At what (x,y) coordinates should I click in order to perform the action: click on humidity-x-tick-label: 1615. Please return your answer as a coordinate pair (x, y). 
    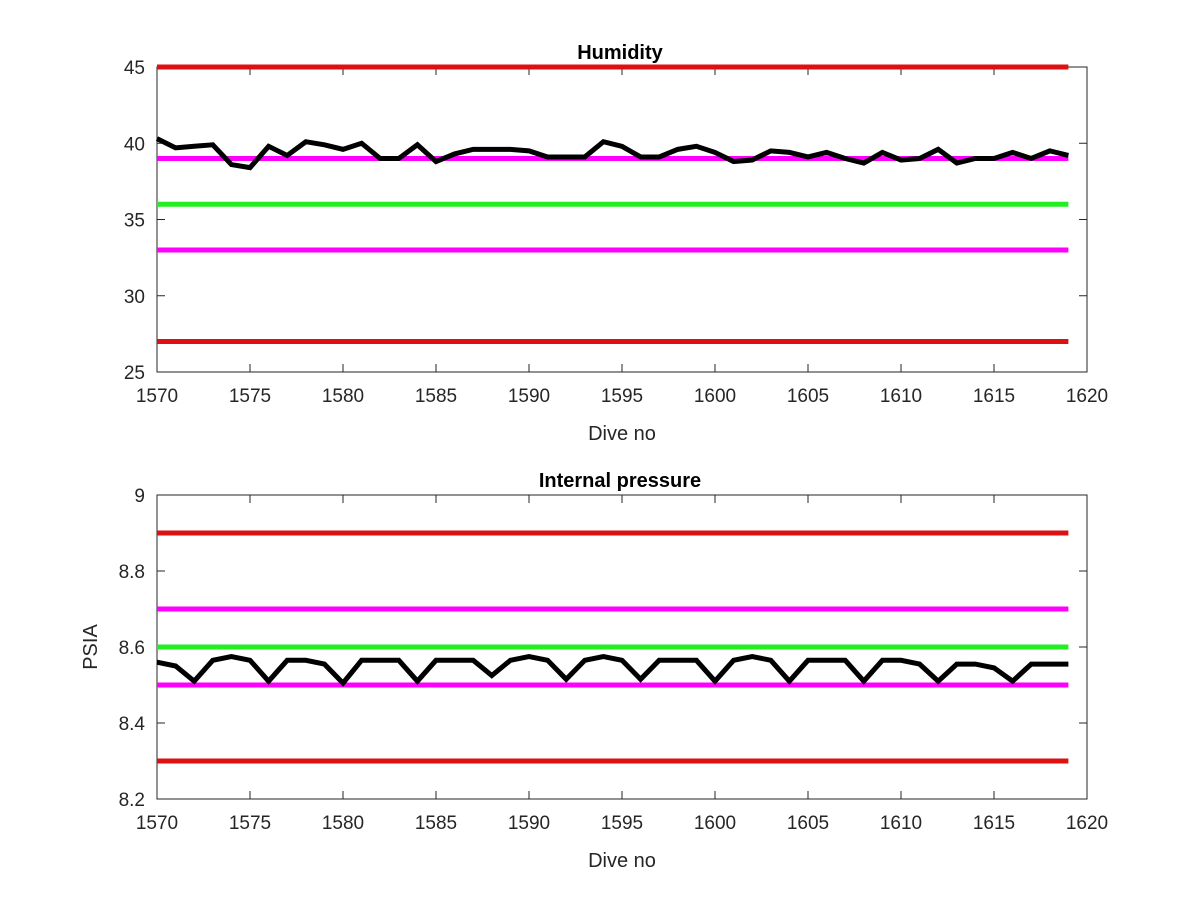
    Looking at the image, I should click on (994, 396).